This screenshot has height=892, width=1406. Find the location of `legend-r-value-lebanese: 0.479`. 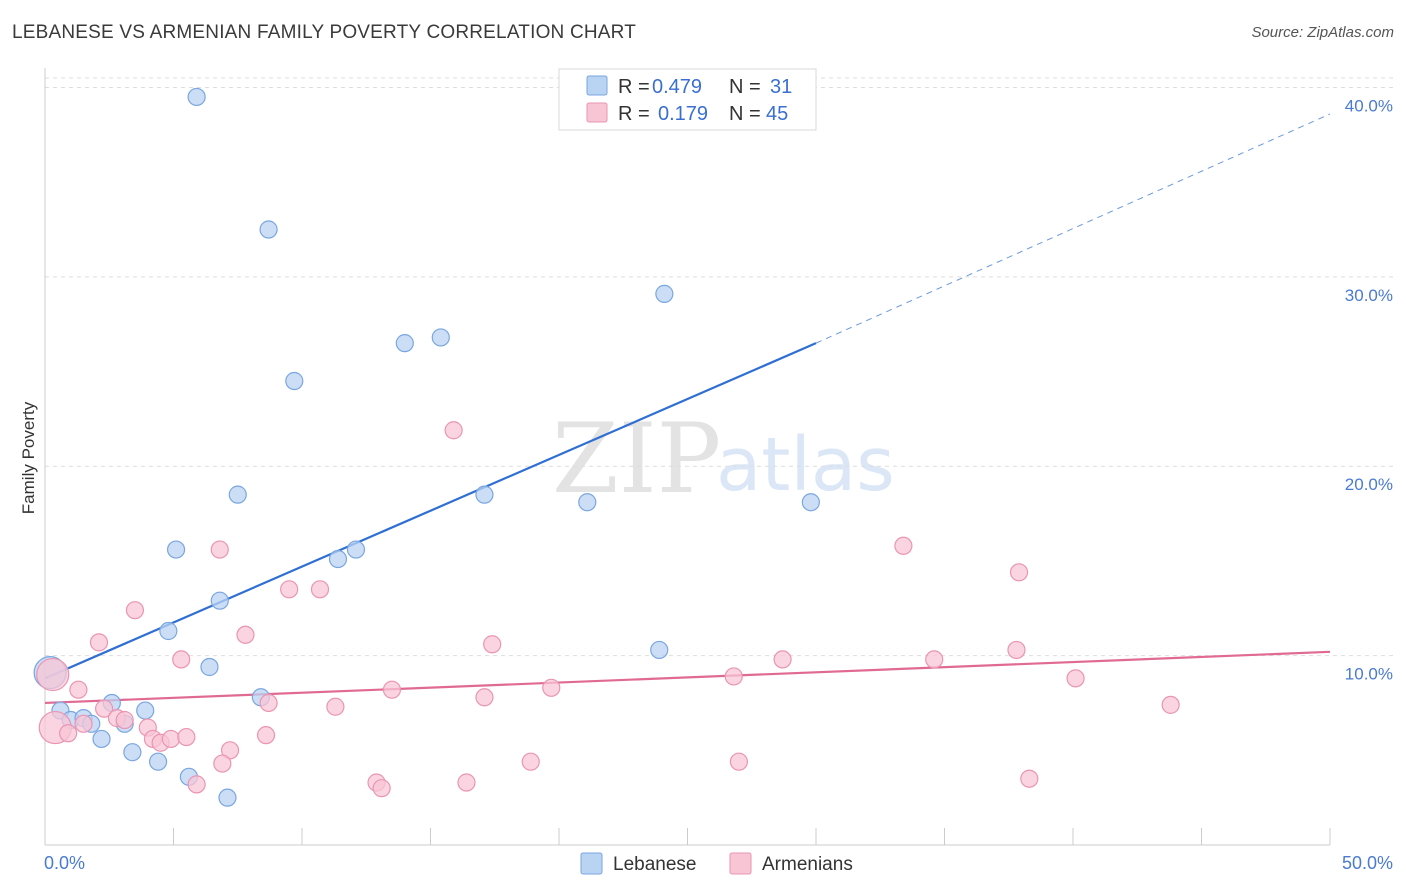

legend-r-value-lebanese: 0.479 is located at coordinates (677, 87).